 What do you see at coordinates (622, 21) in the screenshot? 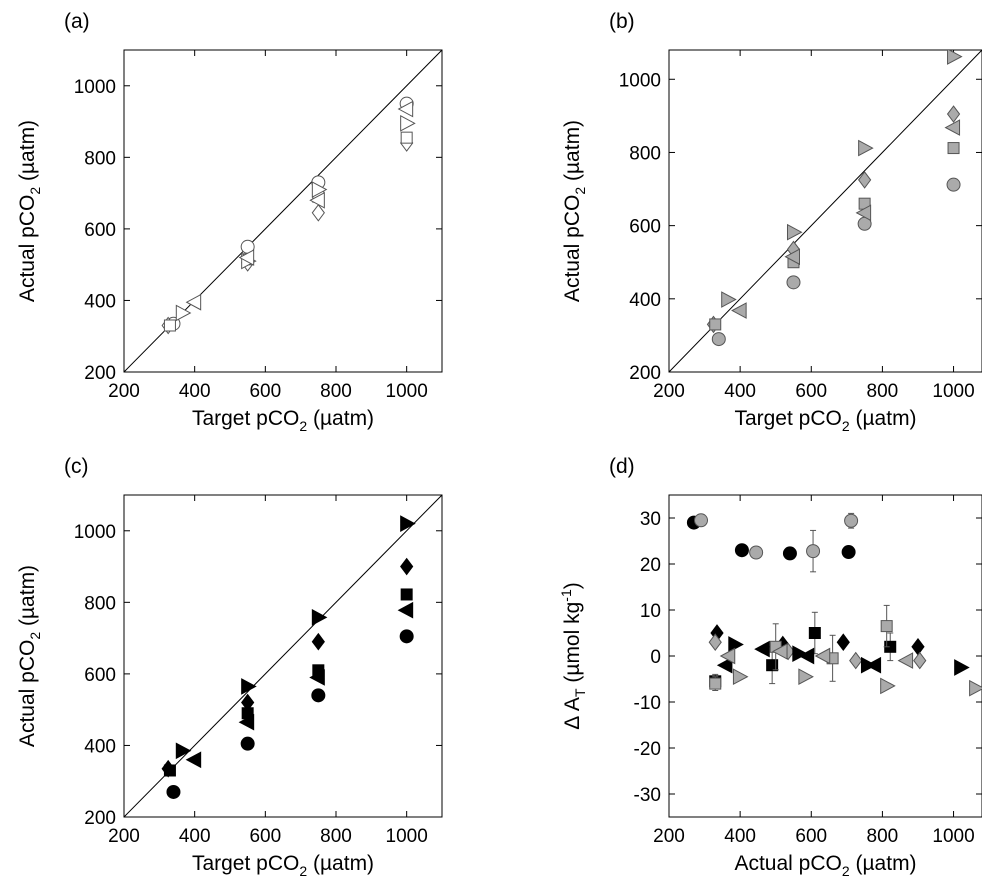
I see `panel-label: (b)` at bounding box center [622, 21].